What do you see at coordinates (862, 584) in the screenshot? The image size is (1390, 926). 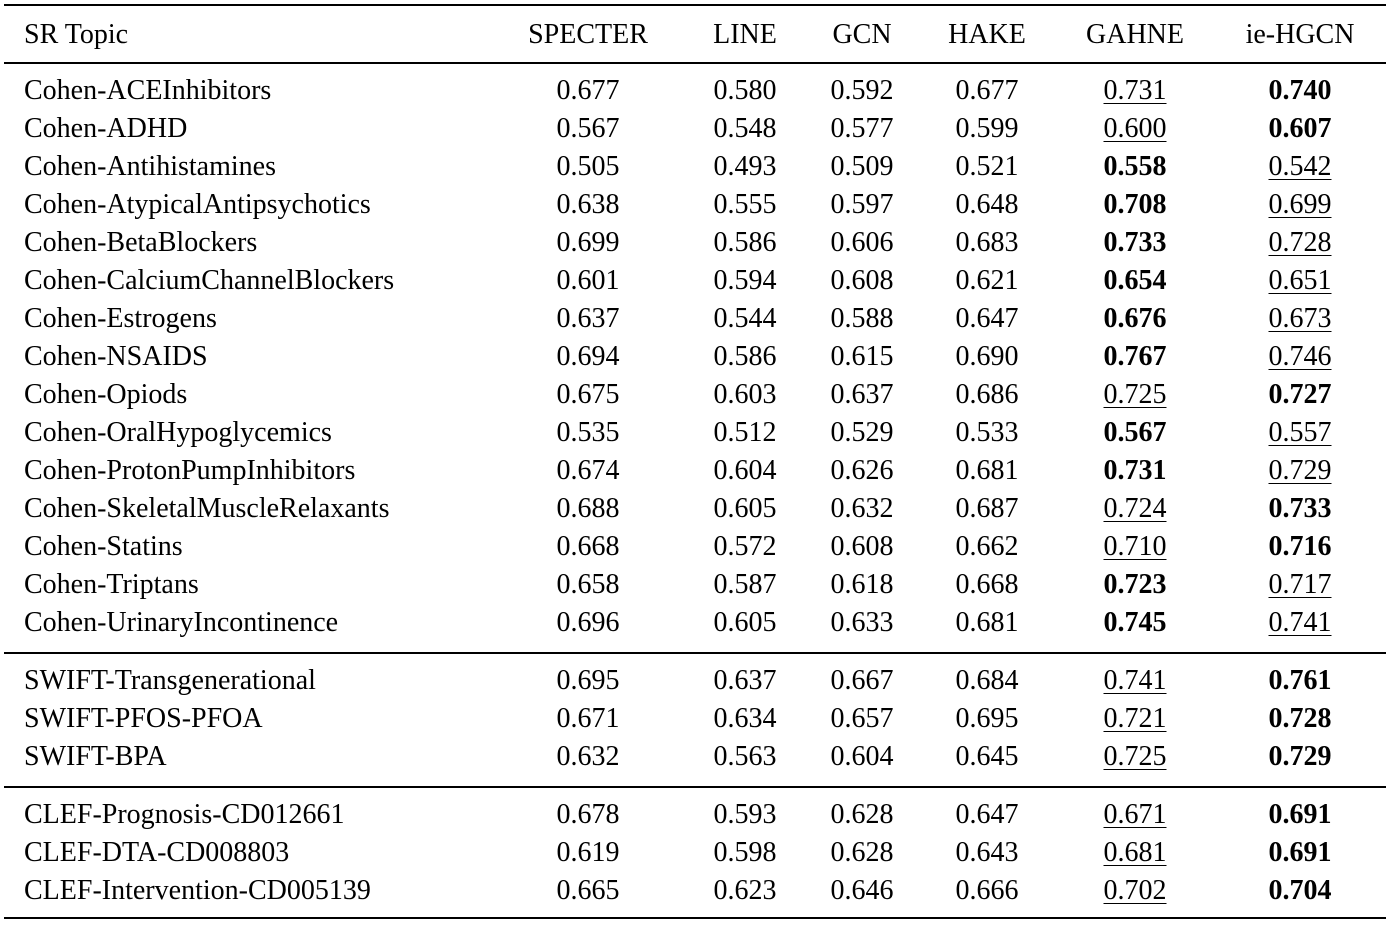 I see `score-cell: 0.618` at bounding box center [862, 584].